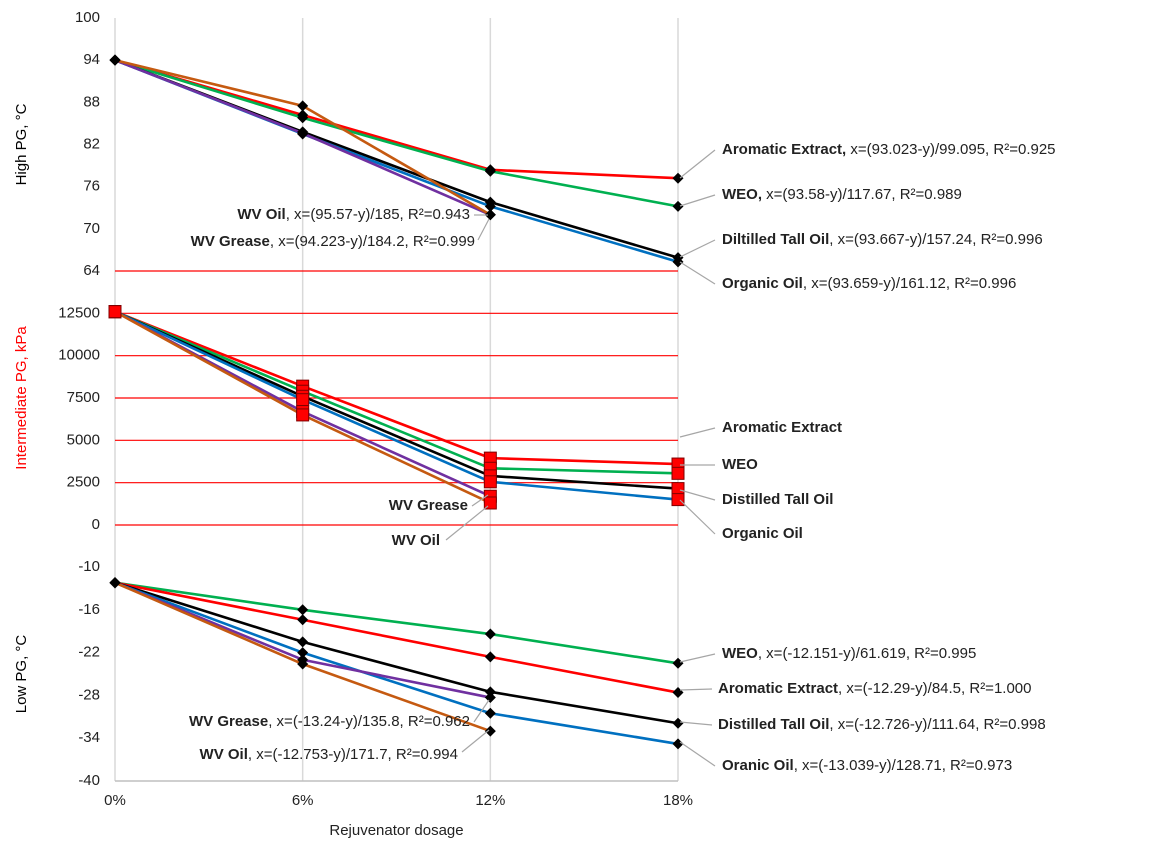 This screenshot has height=849, width=1151. I want to click on annotation-text: , x=(-13.24-y)/135.8, R²=0.962, so click(369, 721).